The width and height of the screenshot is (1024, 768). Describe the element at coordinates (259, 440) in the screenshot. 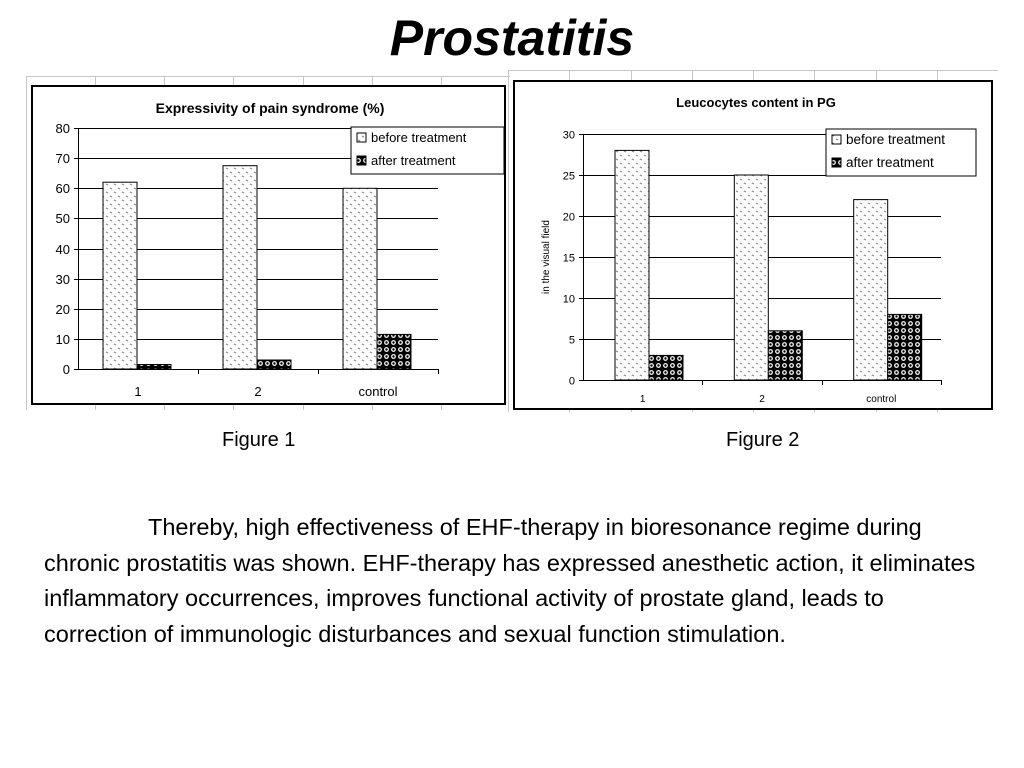

I see `figure-1-caption: Figure 1` at that location.